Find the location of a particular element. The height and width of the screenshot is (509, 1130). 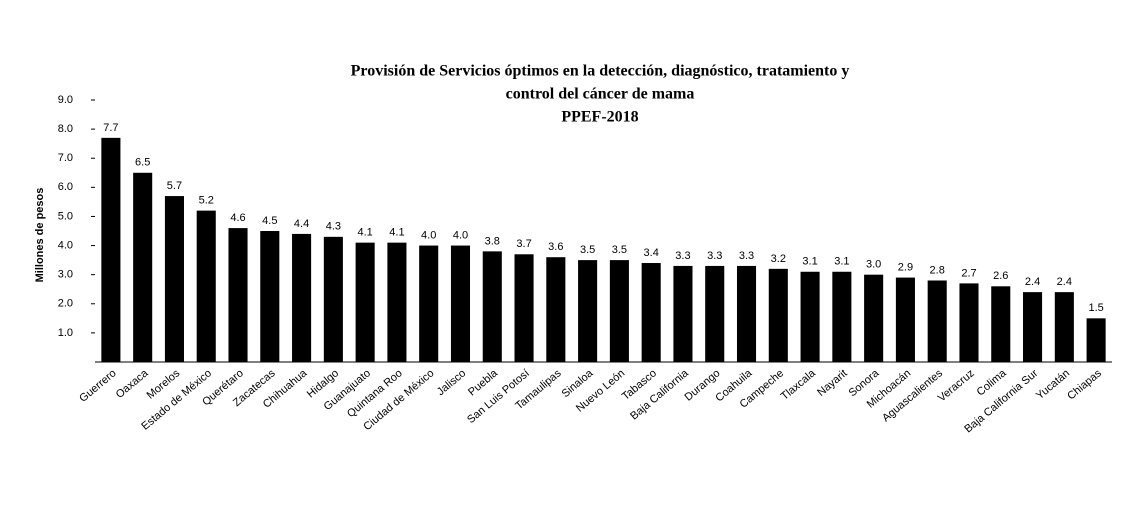

value-label: 6.5 is located at coordinates (142, 163).